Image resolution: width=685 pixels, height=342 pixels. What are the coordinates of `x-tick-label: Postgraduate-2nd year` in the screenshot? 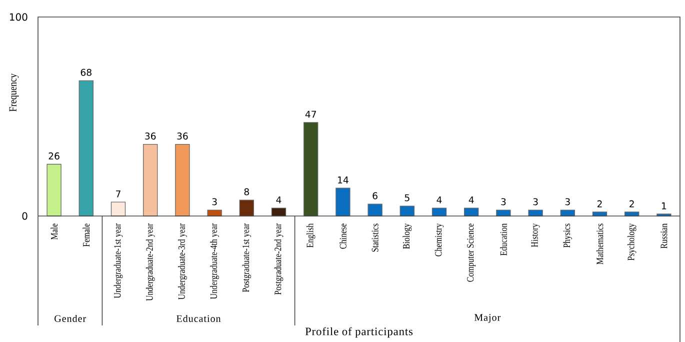 It's located at (279, 259).